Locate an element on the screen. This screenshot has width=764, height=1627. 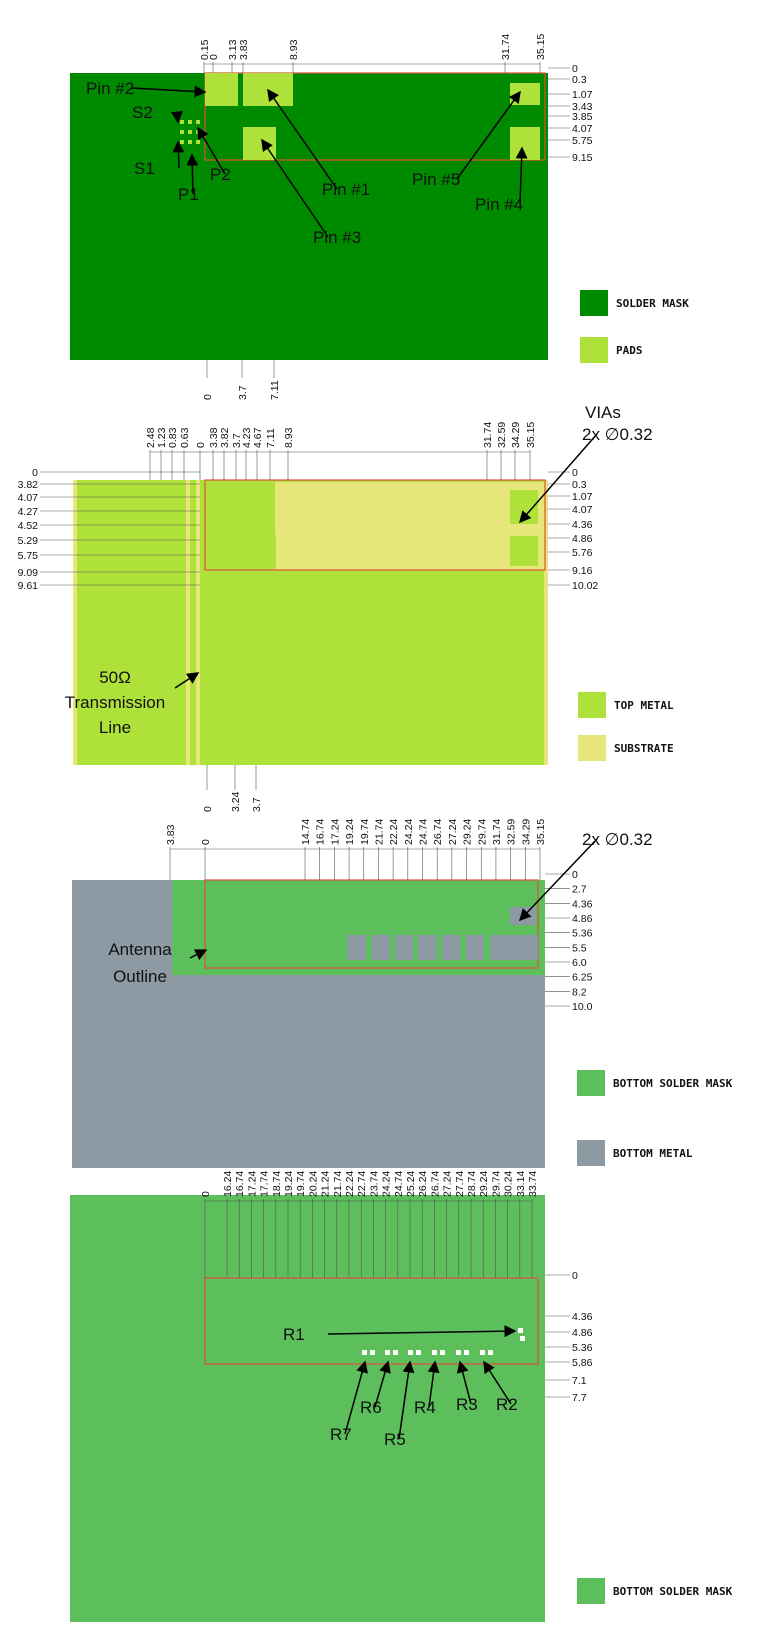
dimension-label: 5.5 is located at coordinates (579, 948).